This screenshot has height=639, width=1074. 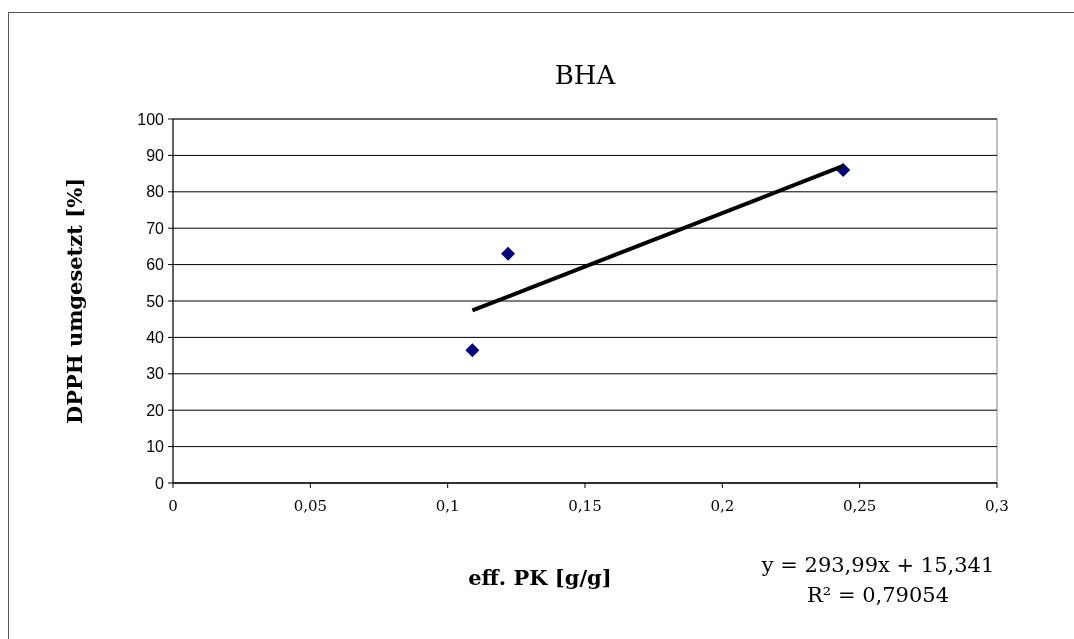 I want to click on chart-title: BHA, so click(x=585, y=75).